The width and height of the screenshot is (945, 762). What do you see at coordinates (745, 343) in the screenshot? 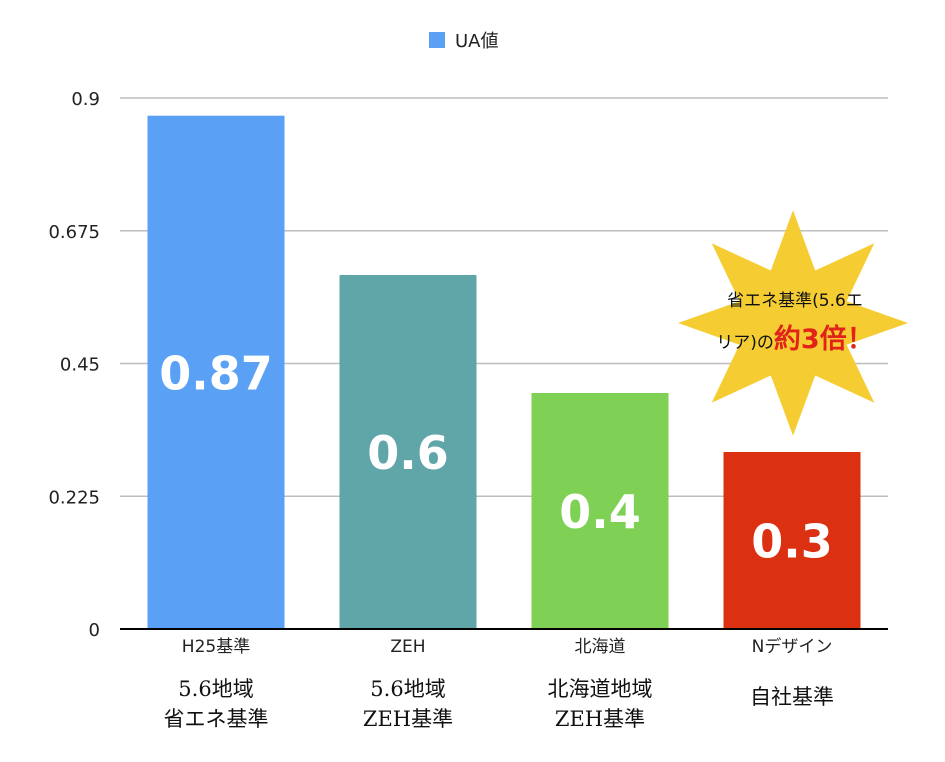
I see `annotation-line2-prefix: リア)の` at bounding box center [745, 343].